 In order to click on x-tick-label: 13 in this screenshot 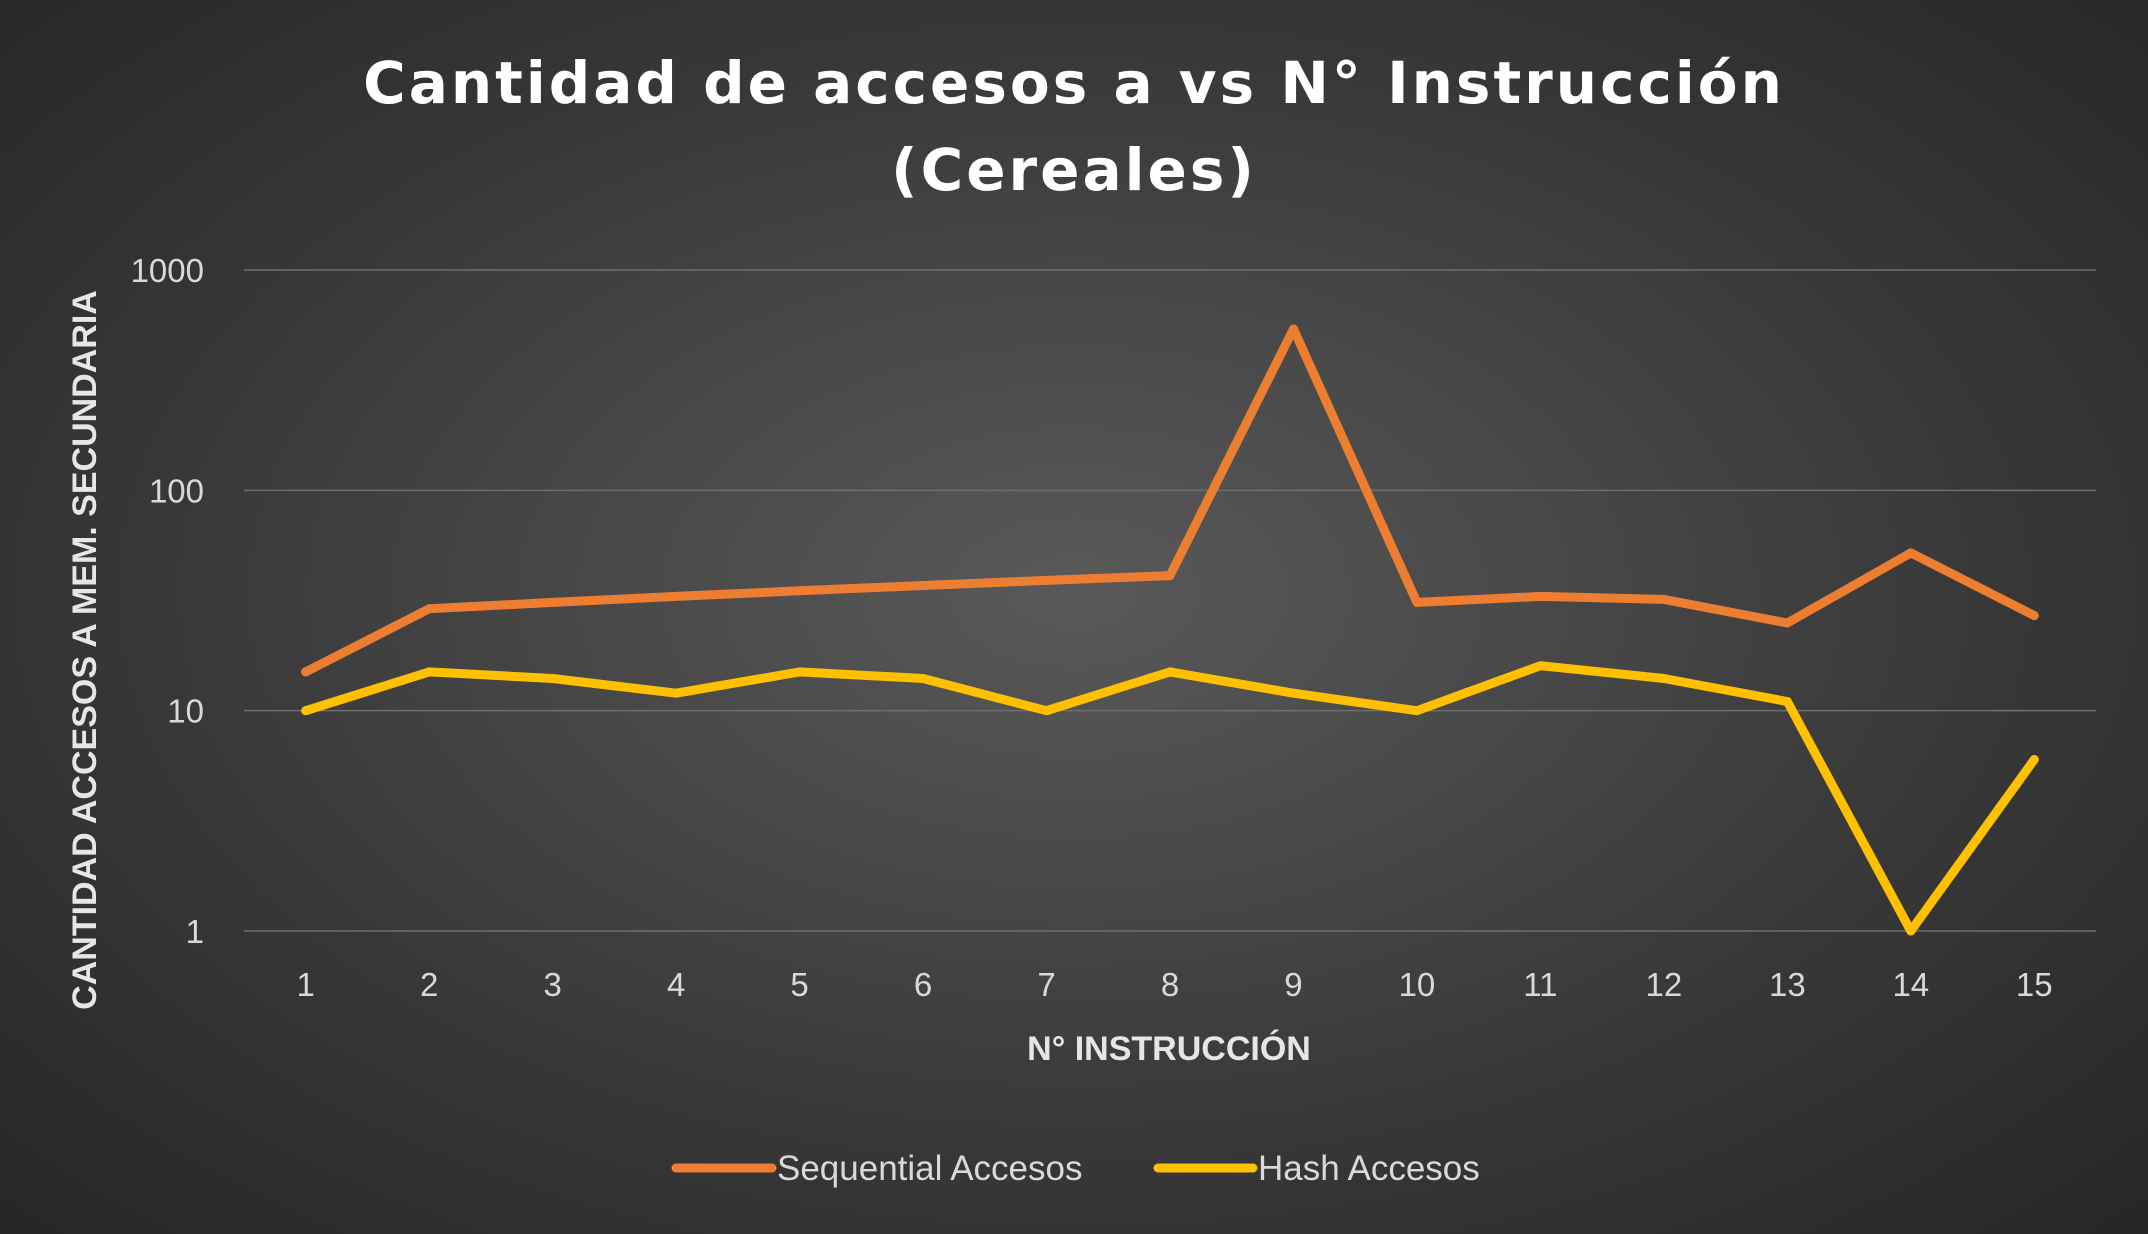, I will do `click(1787, 984)`.